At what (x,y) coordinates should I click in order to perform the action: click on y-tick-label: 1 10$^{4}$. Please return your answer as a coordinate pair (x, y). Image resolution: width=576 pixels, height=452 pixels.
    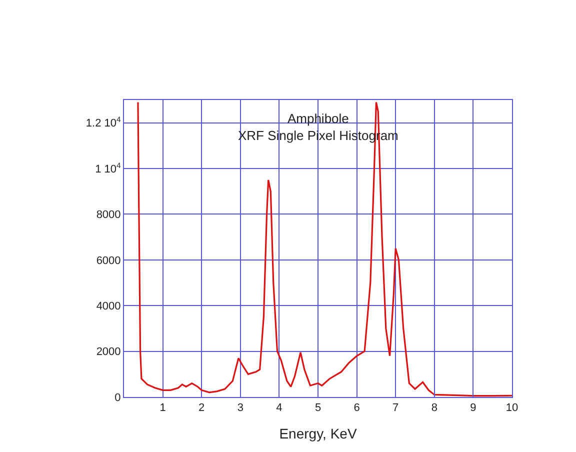
    Looking at the image, I should click on (108, 168).